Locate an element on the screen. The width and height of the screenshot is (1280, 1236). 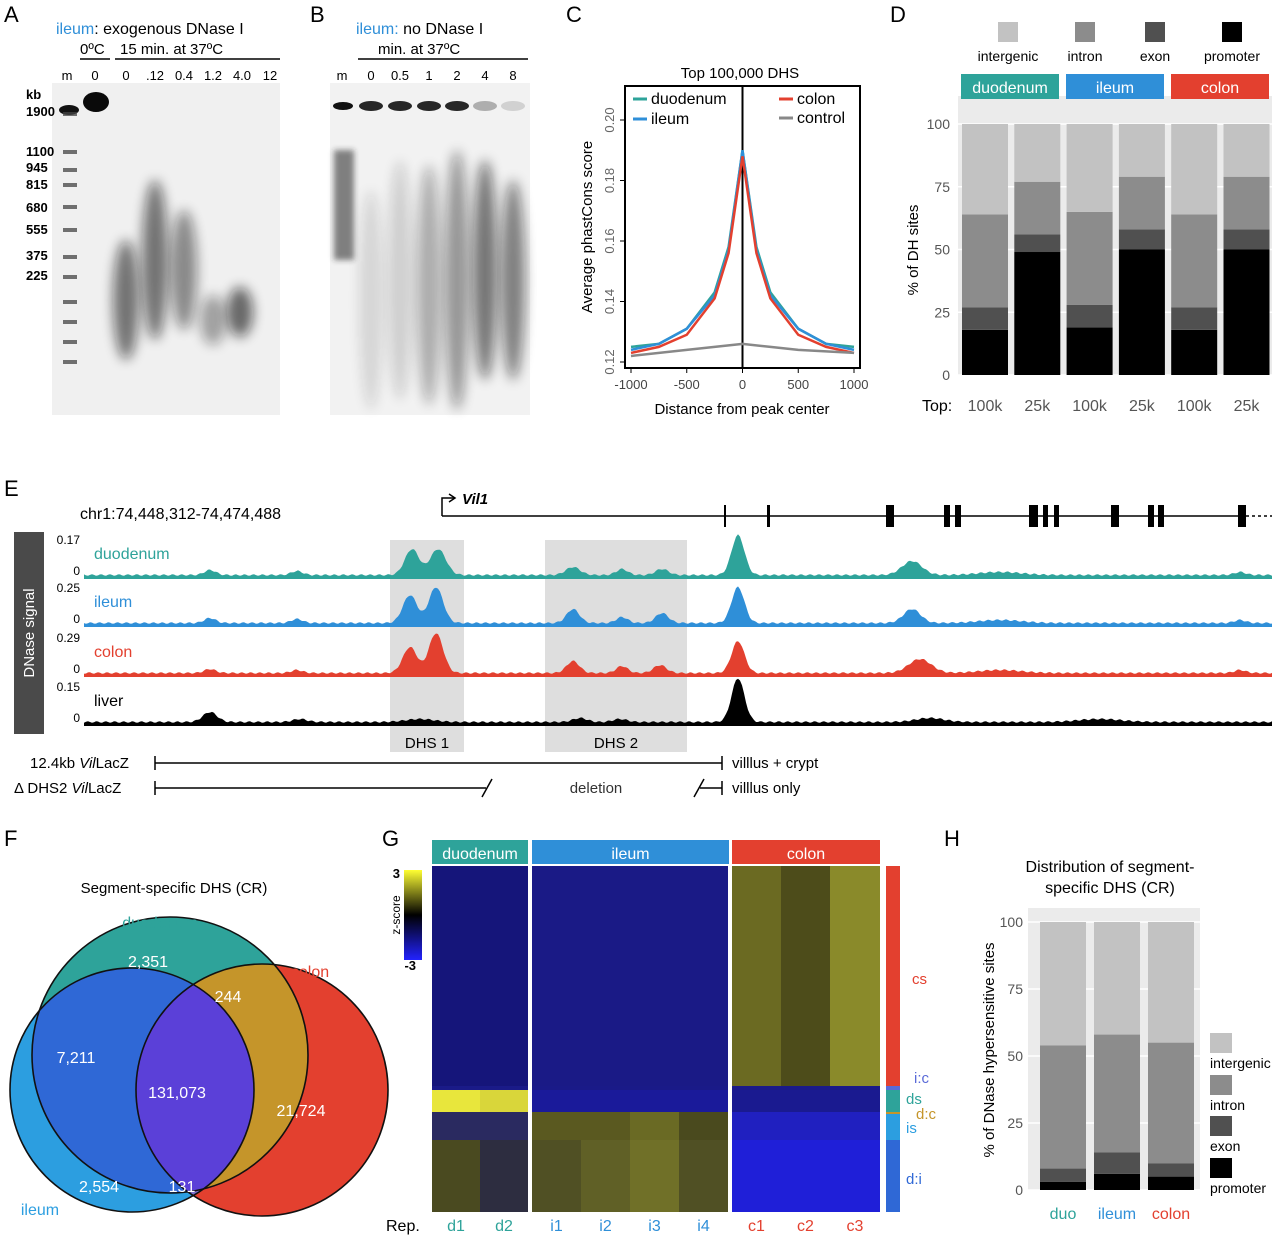
gel-a-lane-4: 0.4 is located at coordinates (184, 75).